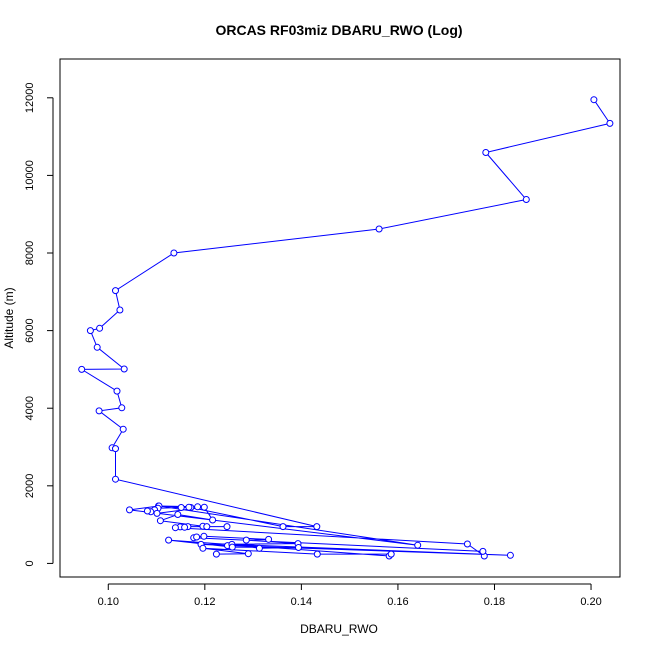  Describe the element at coordinates (30, 98) in the screenshot. I see `y-tick-label: 12000` at that location.